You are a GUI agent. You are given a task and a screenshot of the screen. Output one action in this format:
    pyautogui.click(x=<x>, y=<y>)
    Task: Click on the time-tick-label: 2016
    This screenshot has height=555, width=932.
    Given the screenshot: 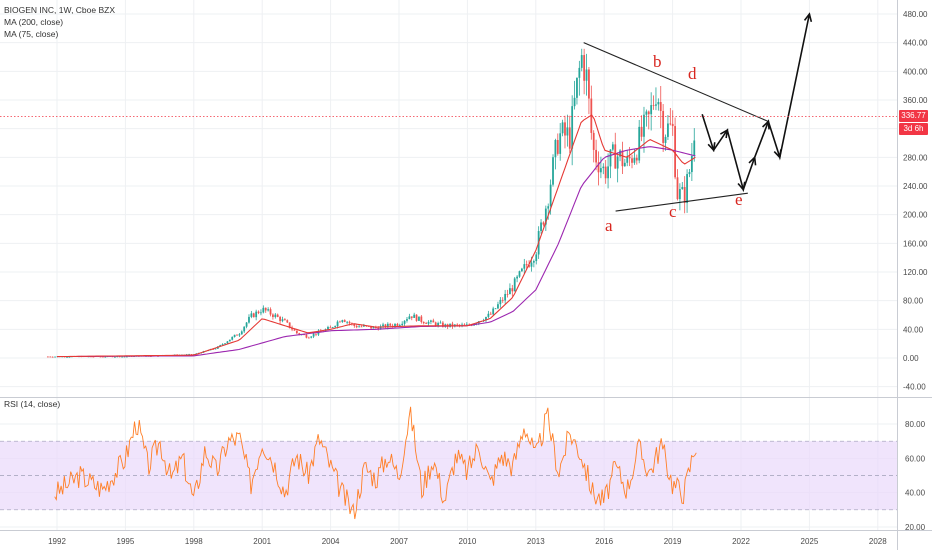 What is the action you would take?
    pyautogui.click(x=604, y=541)
    